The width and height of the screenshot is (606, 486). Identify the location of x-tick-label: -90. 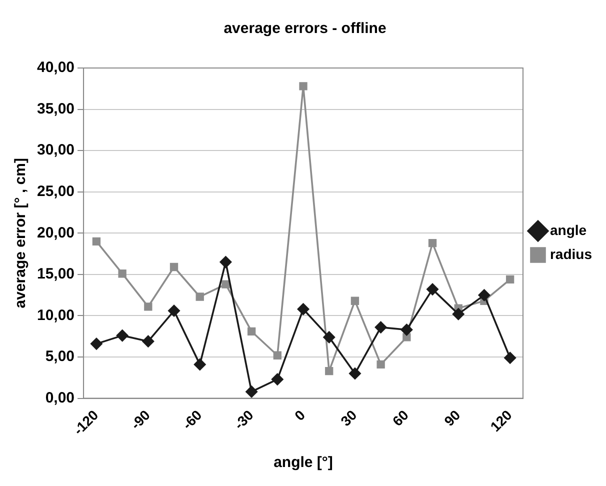
(140, 419).